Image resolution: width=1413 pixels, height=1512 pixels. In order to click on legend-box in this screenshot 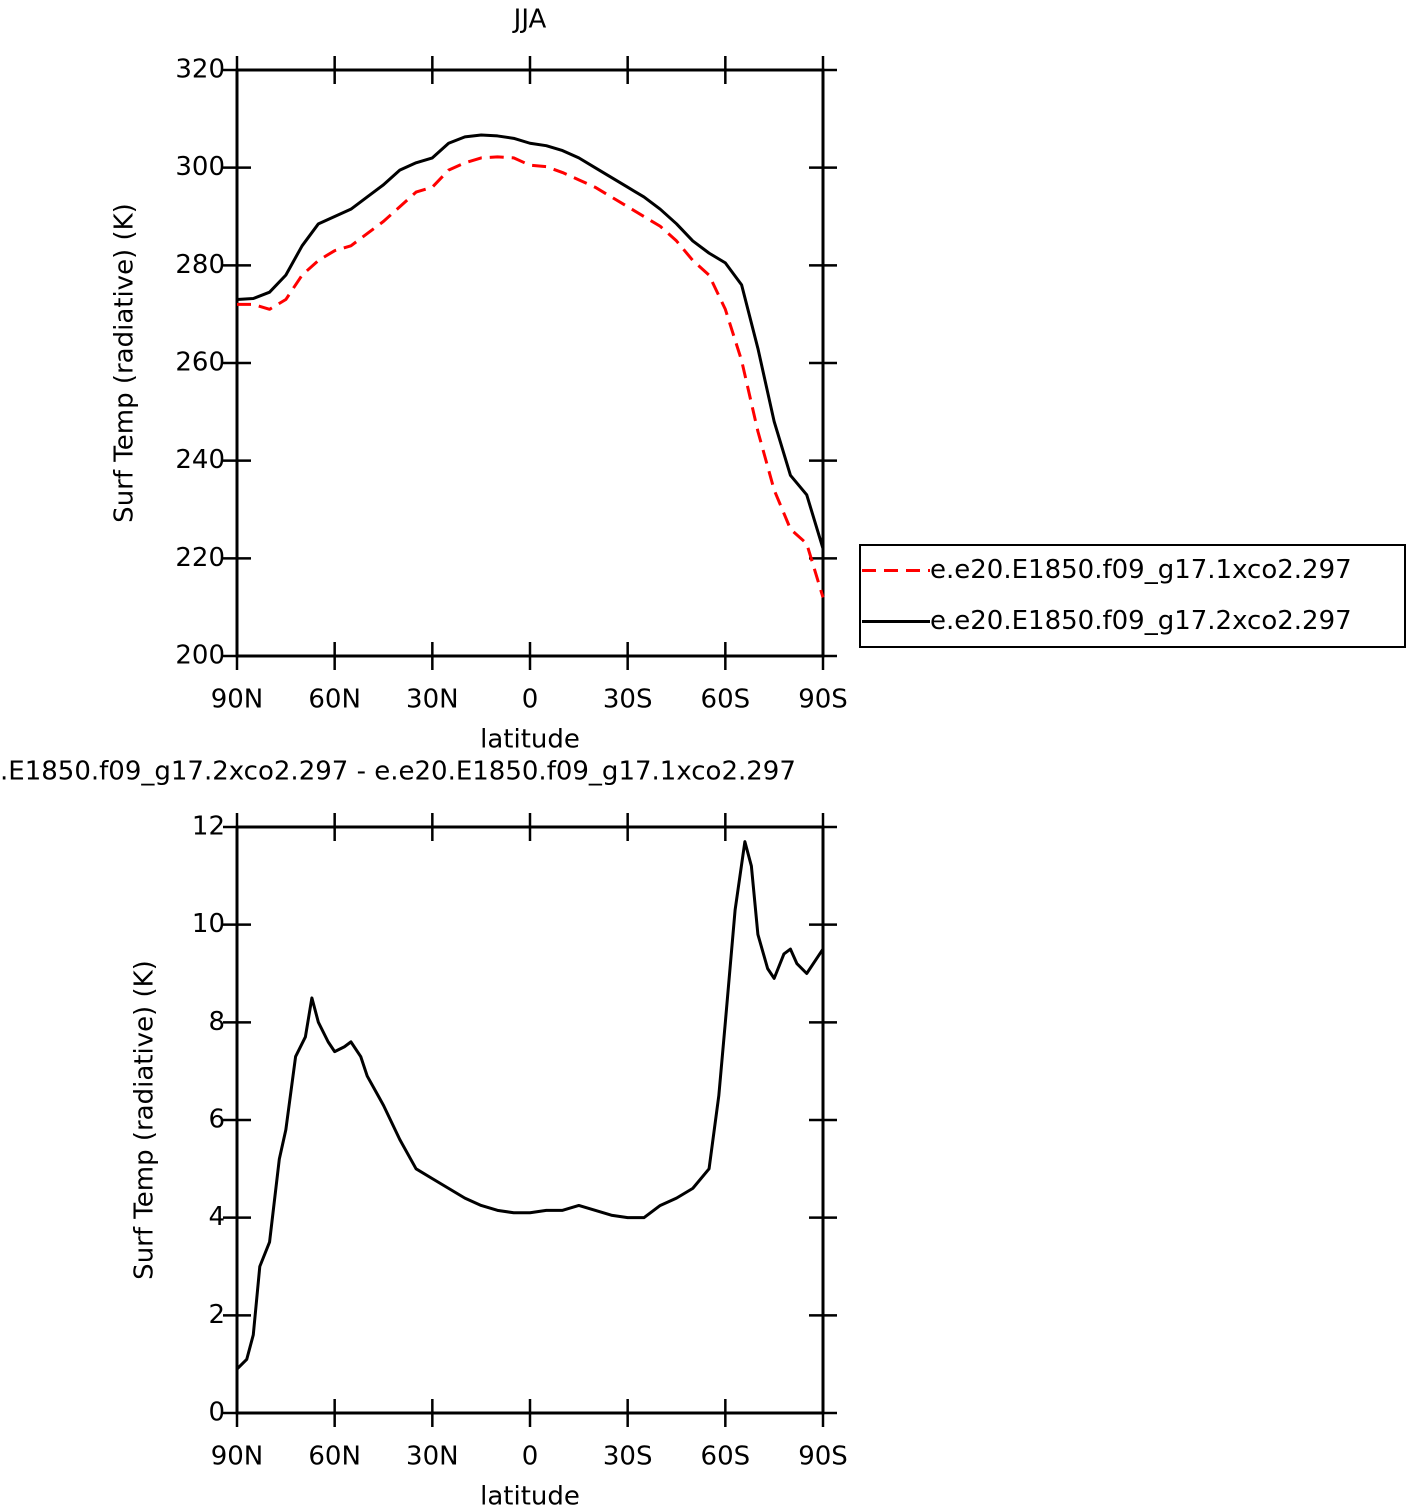, I will do `click(1132, 596)`.